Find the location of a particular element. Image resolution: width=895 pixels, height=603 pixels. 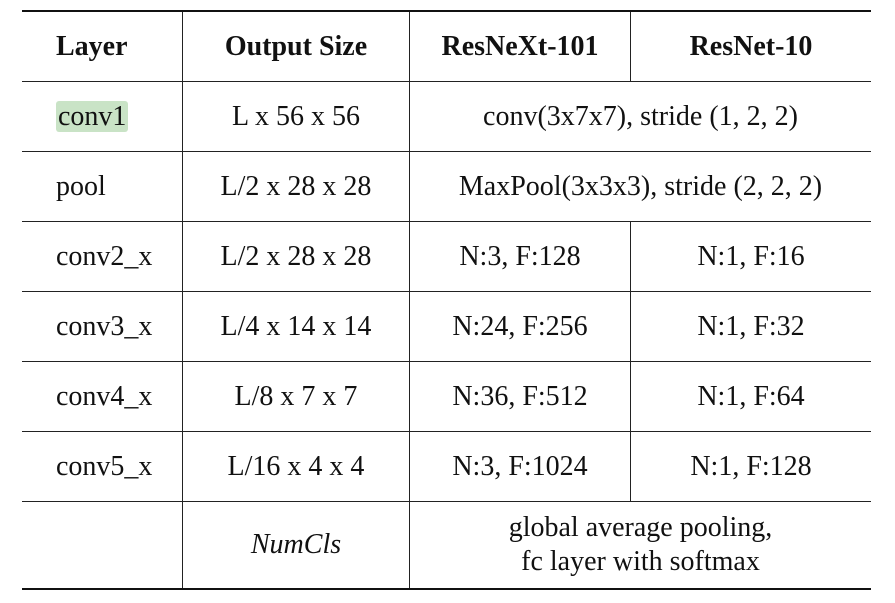

resnet-config-cell: N:1, F:64 is located at coordinates (750, 396).